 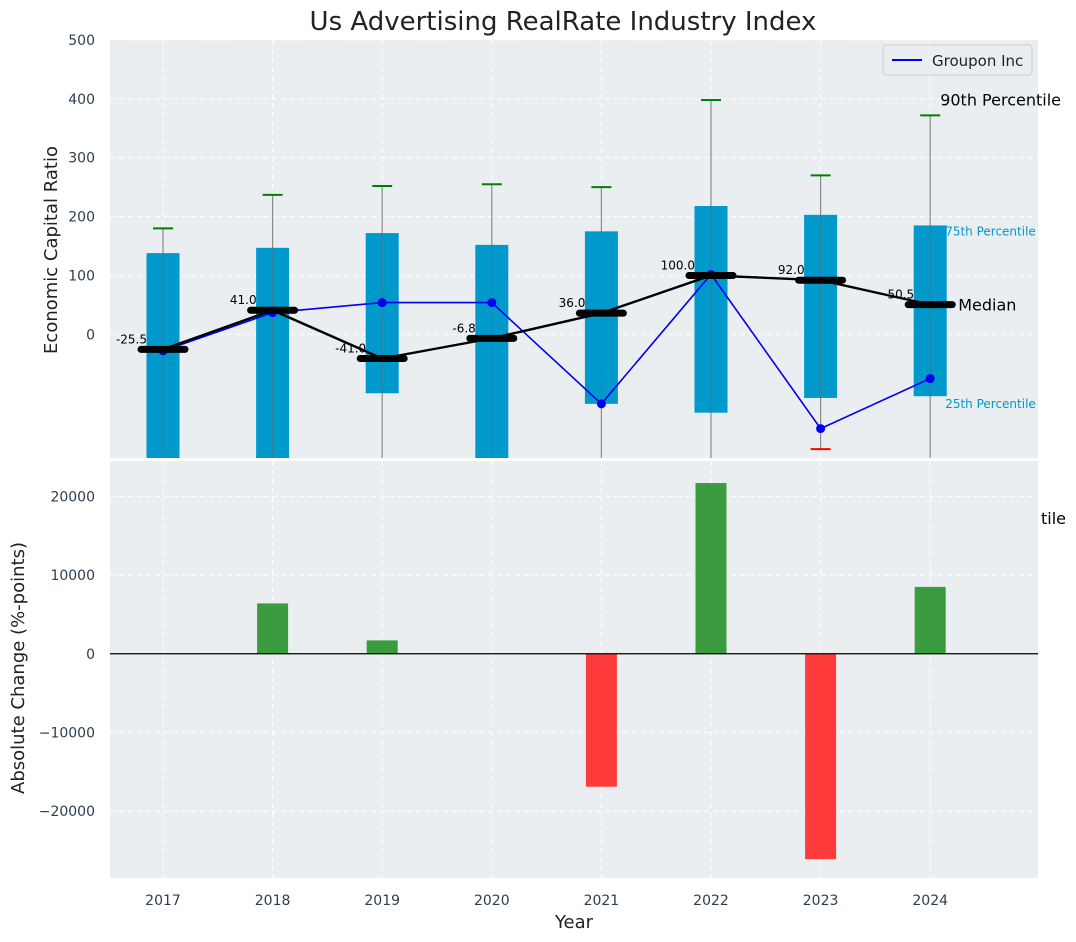 What do you see at coordinates (572, 303) in the screenshot?
I see `median-value-label: 36.0` at bounding box center [572, 303].